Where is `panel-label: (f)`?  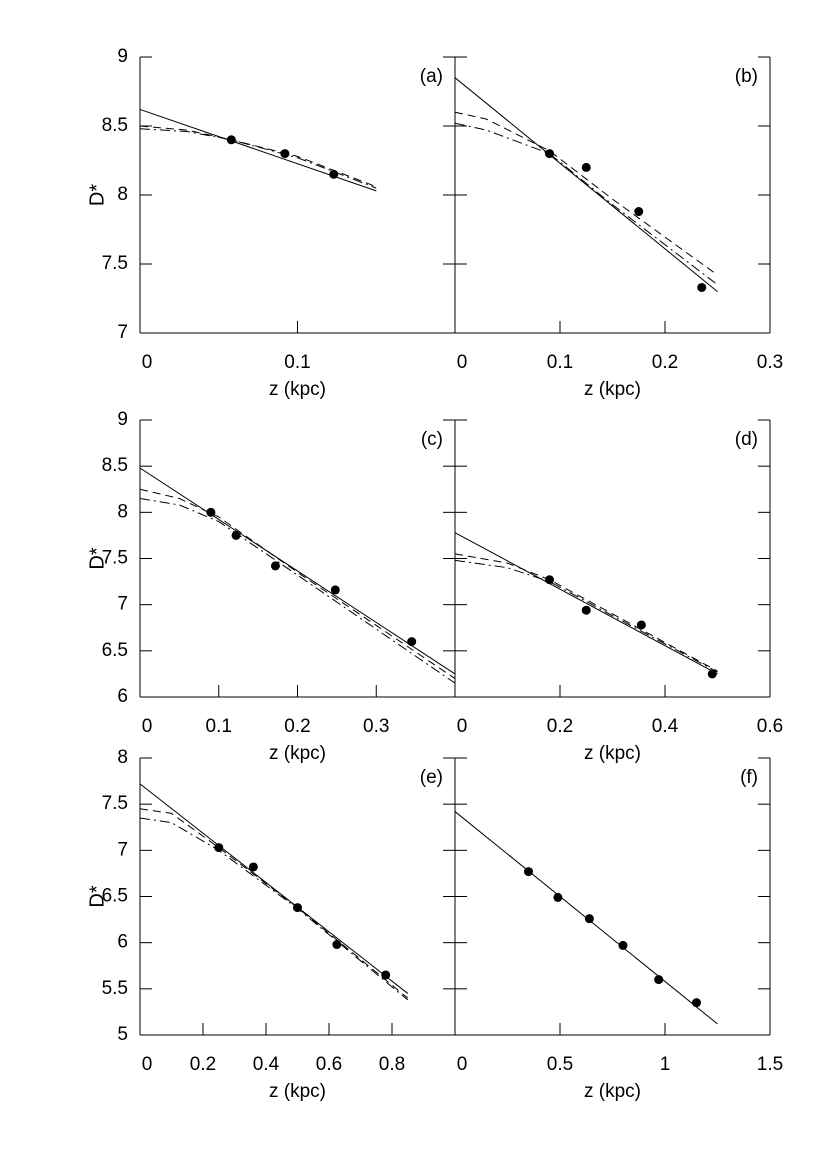
panel-label: (f) is located at coordinates (749, 777).